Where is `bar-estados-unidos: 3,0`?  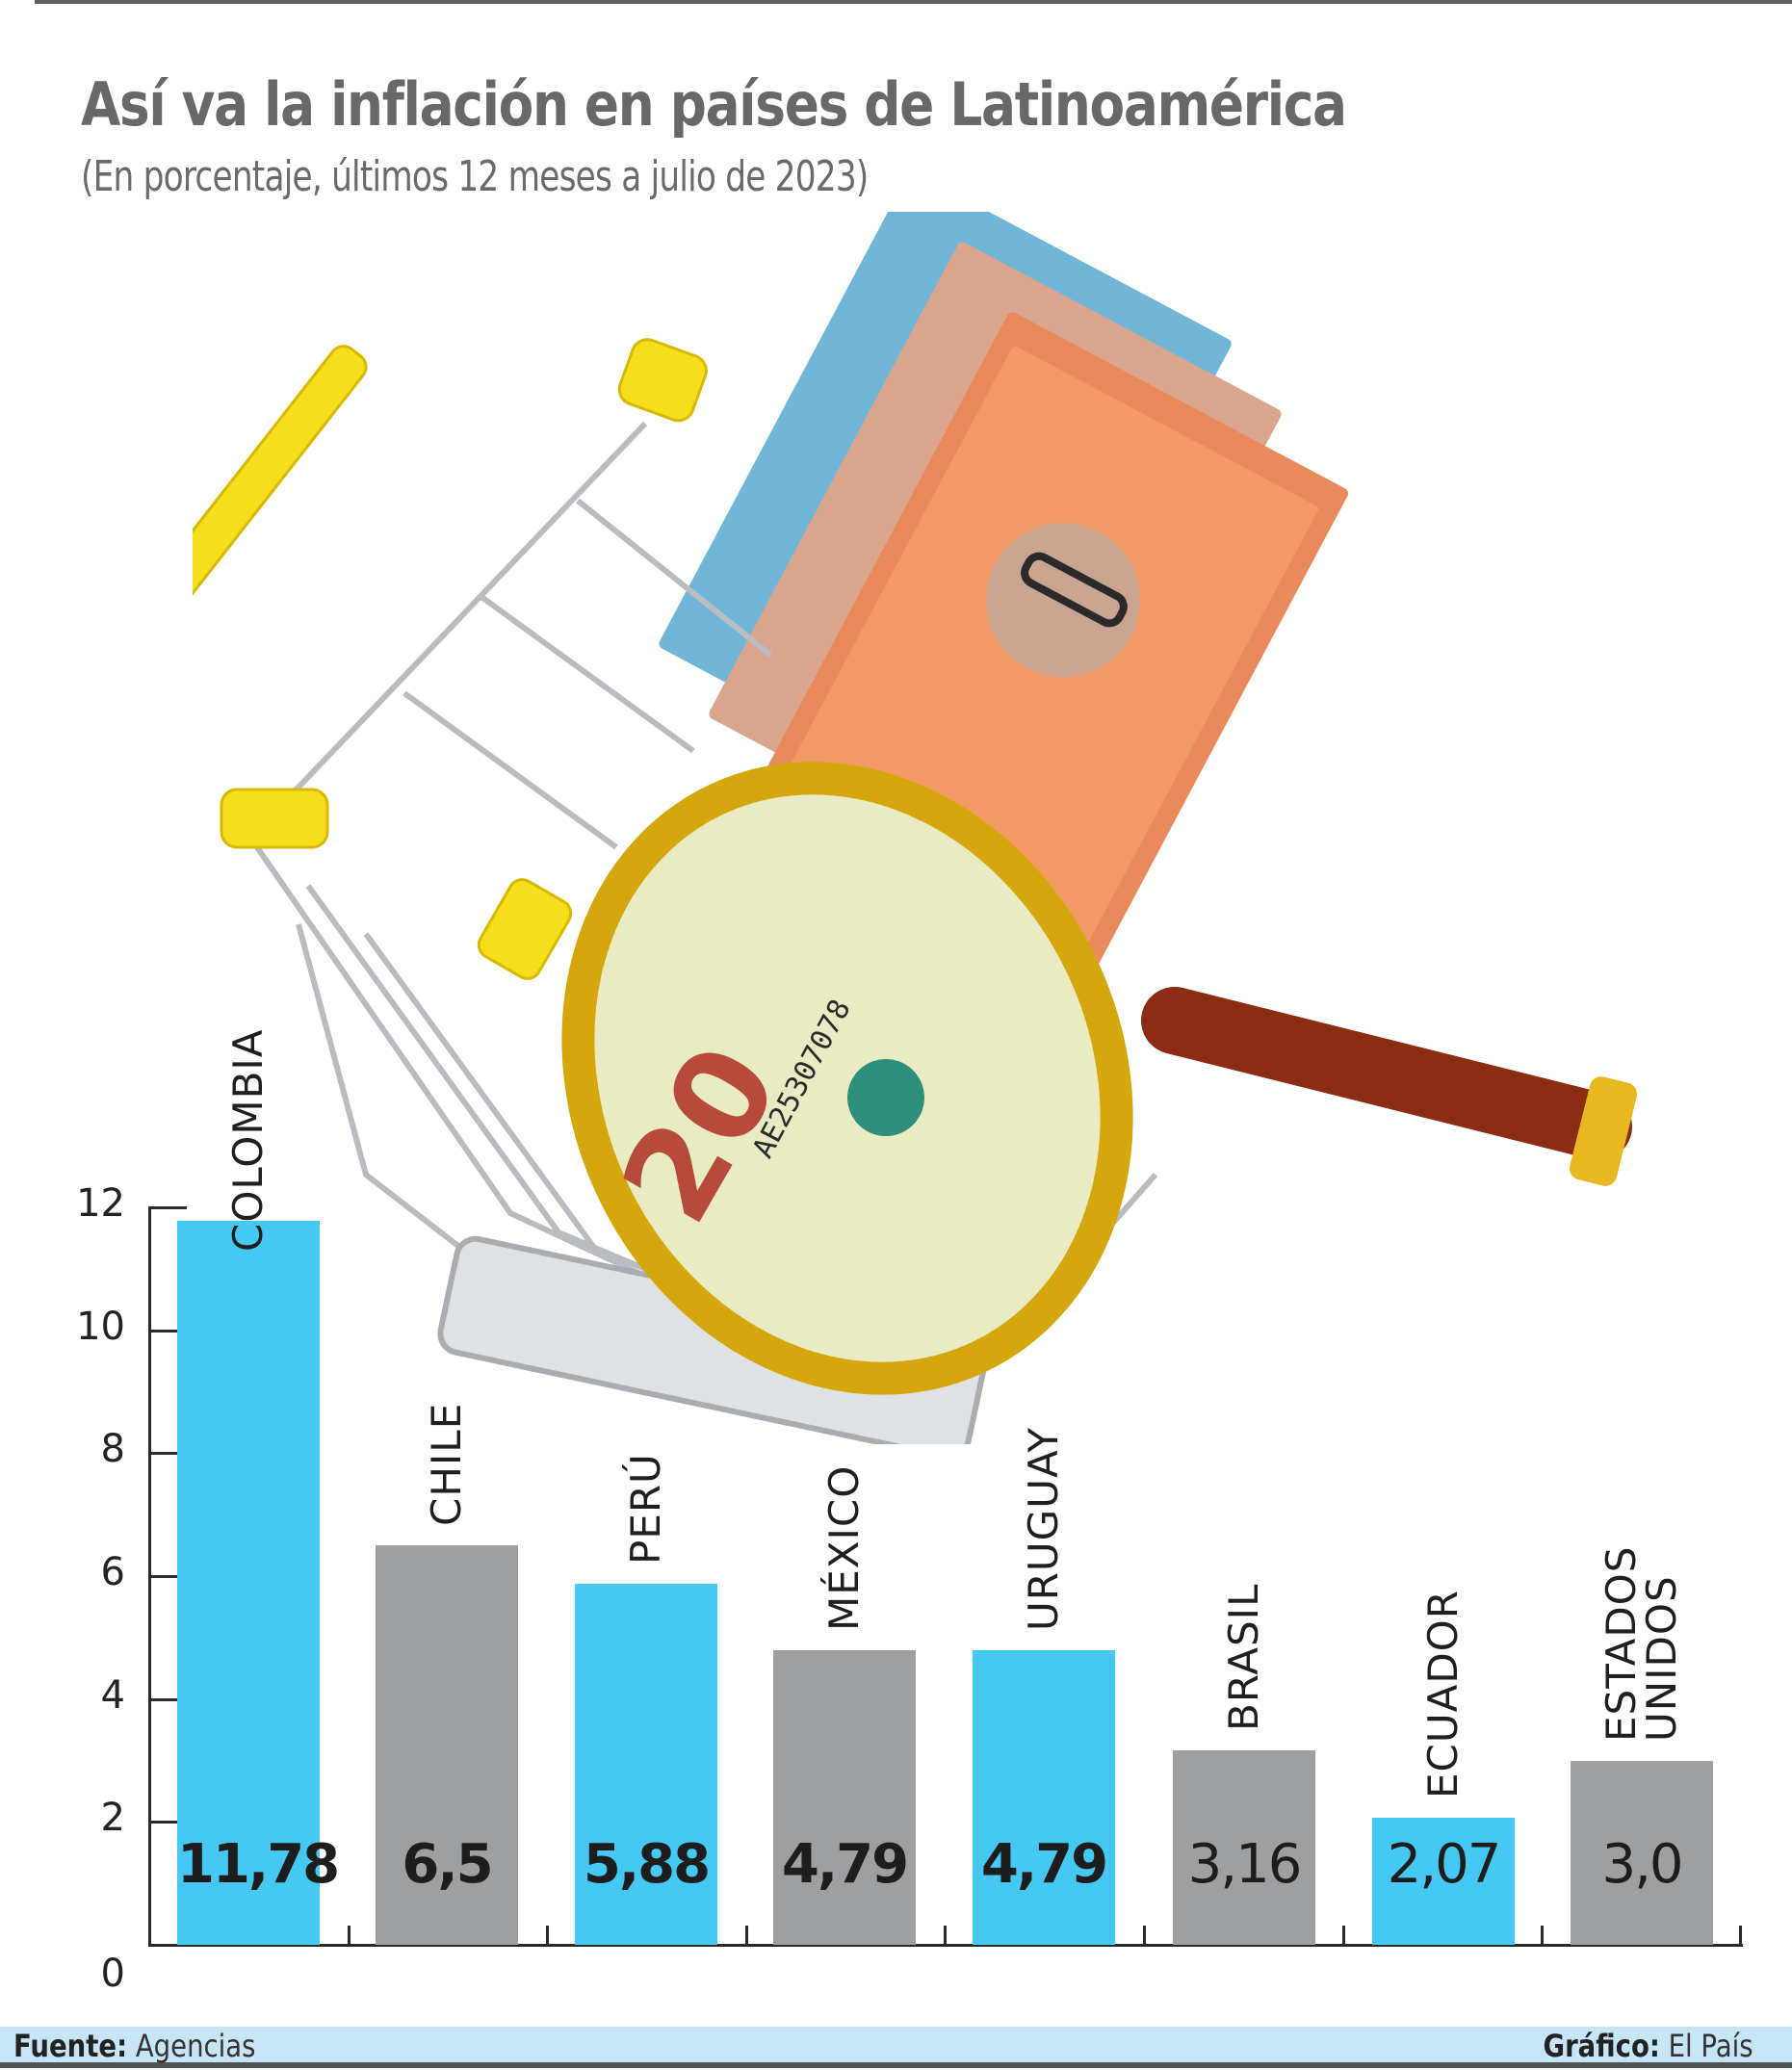
bar-estados-unidos: 3,0 is located at coordinates (1642, 1852).